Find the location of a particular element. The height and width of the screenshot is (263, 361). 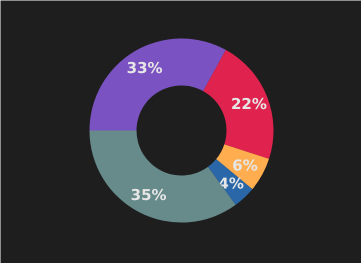

data-label: 6% is located at coordinates (245, 165).